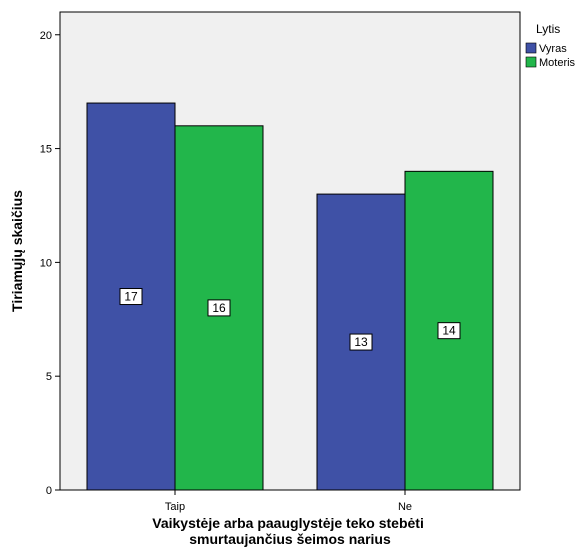 Image resolution: width=580 pixels, height=559 pixels. I want to click on y-tick-label: 5, so click(49, 377).